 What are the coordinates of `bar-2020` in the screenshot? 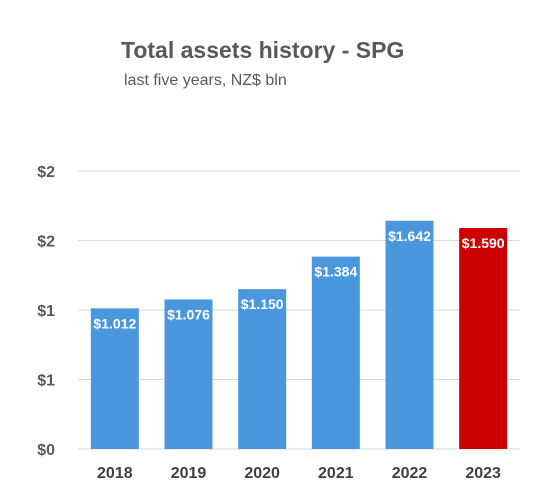 It's located at (262, 369).